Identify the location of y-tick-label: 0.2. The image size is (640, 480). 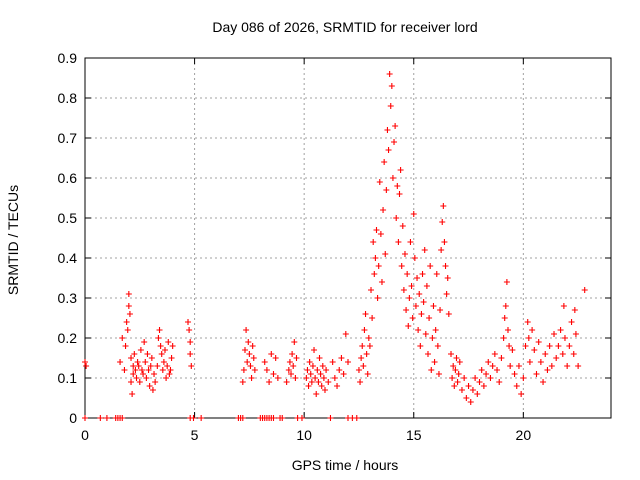
(68, 338).